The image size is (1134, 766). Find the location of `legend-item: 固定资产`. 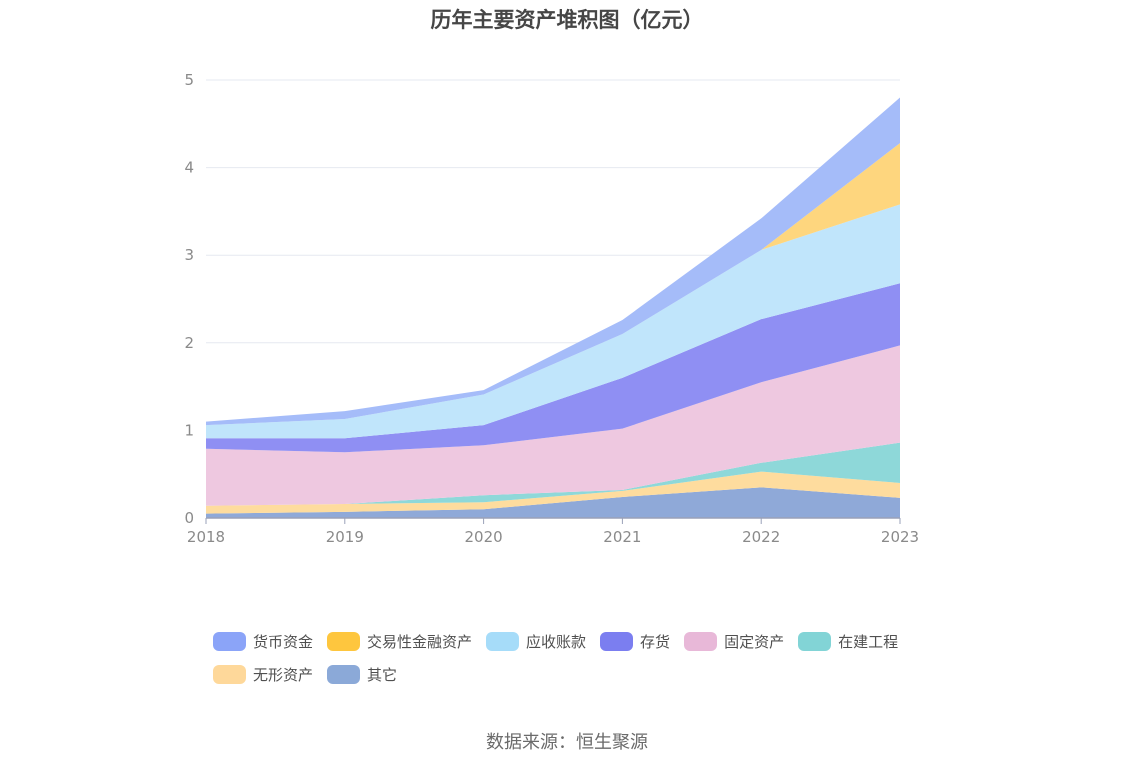

legend-item: 固定资产 is located at coordinates (734, 641).